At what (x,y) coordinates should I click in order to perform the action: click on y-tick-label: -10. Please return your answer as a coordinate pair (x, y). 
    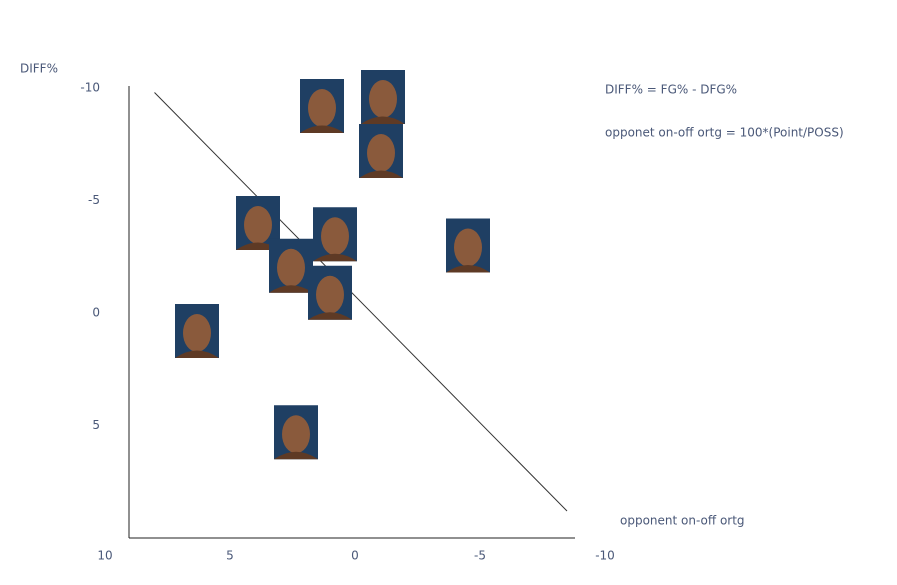
    Looking at the image, I should click on (90, 88).